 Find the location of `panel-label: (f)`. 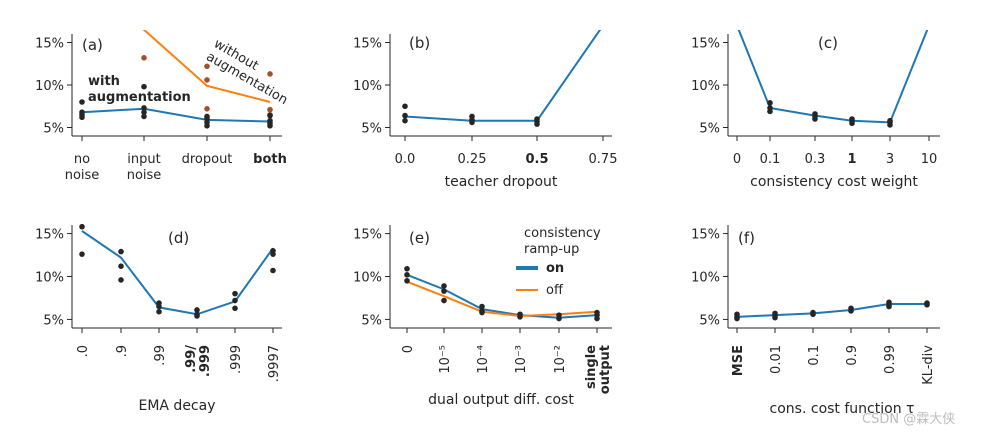

panel-label: (f) is located at coordinates (746, 238).